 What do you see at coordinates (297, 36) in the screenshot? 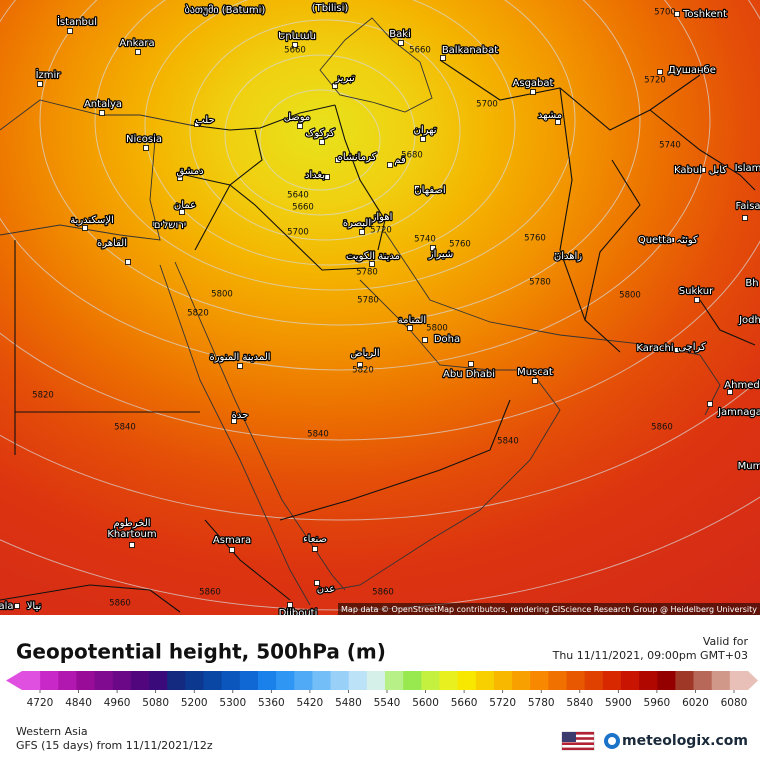
I see `city-label: Երևան` at bounding box center [297, 36].